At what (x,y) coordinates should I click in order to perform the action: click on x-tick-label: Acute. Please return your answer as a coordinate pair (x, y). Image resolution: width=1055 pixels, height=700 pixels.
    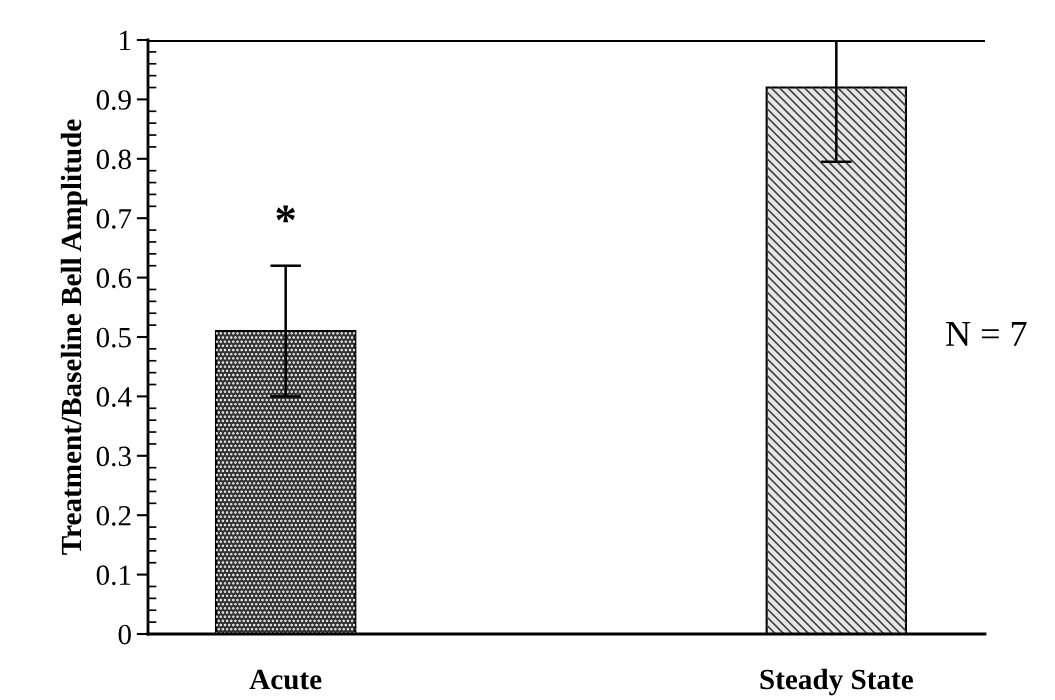
    Looking at the image, I should click on (285, 679).